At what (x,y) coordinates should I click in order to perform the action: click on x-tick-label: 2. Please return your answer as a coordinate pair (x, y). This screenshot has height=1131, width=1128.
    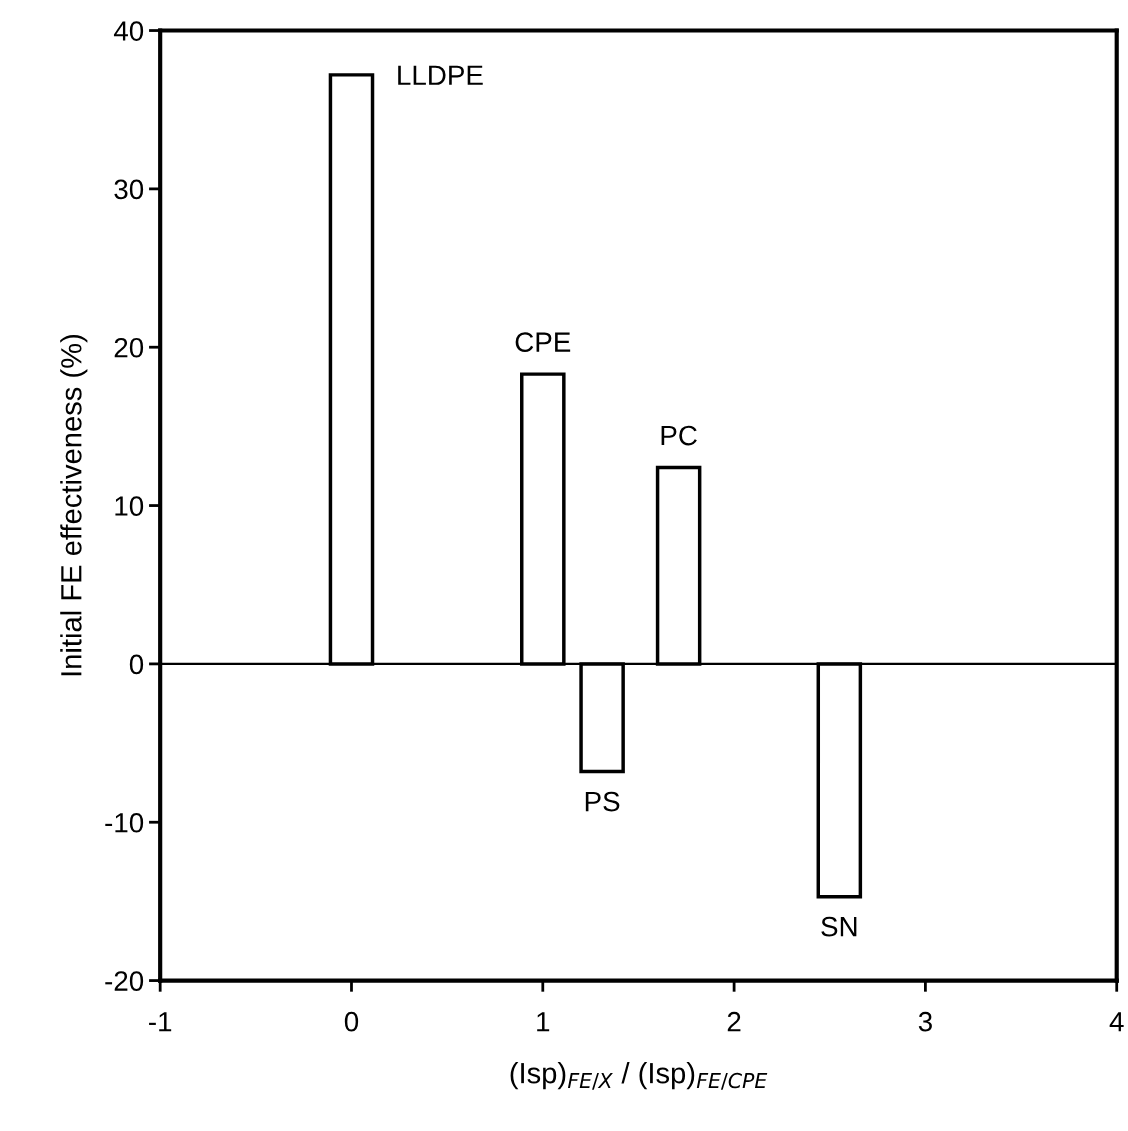
    Looking at the image, I should click on (734, 1021).